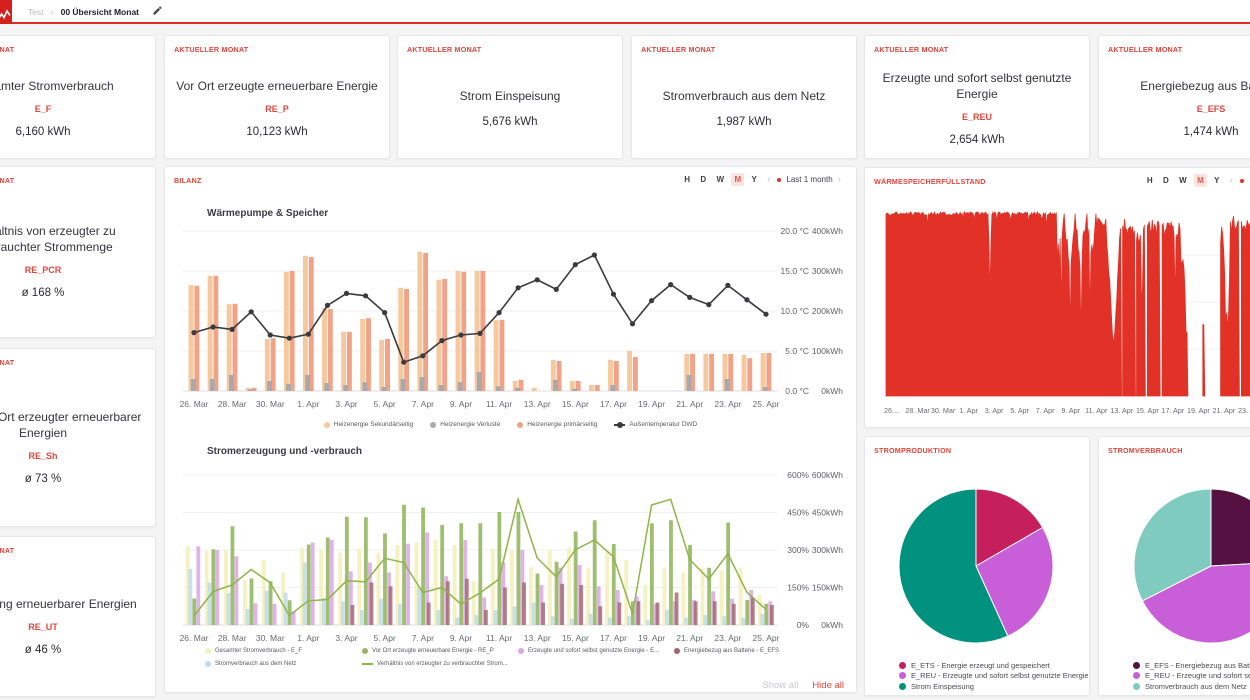 Image resolution: width=1250 pixels, height=700 pixels. Describe the element at coordinates (36, 12) in the screenshot. I see `breadcrumb-root: Test` at that location.